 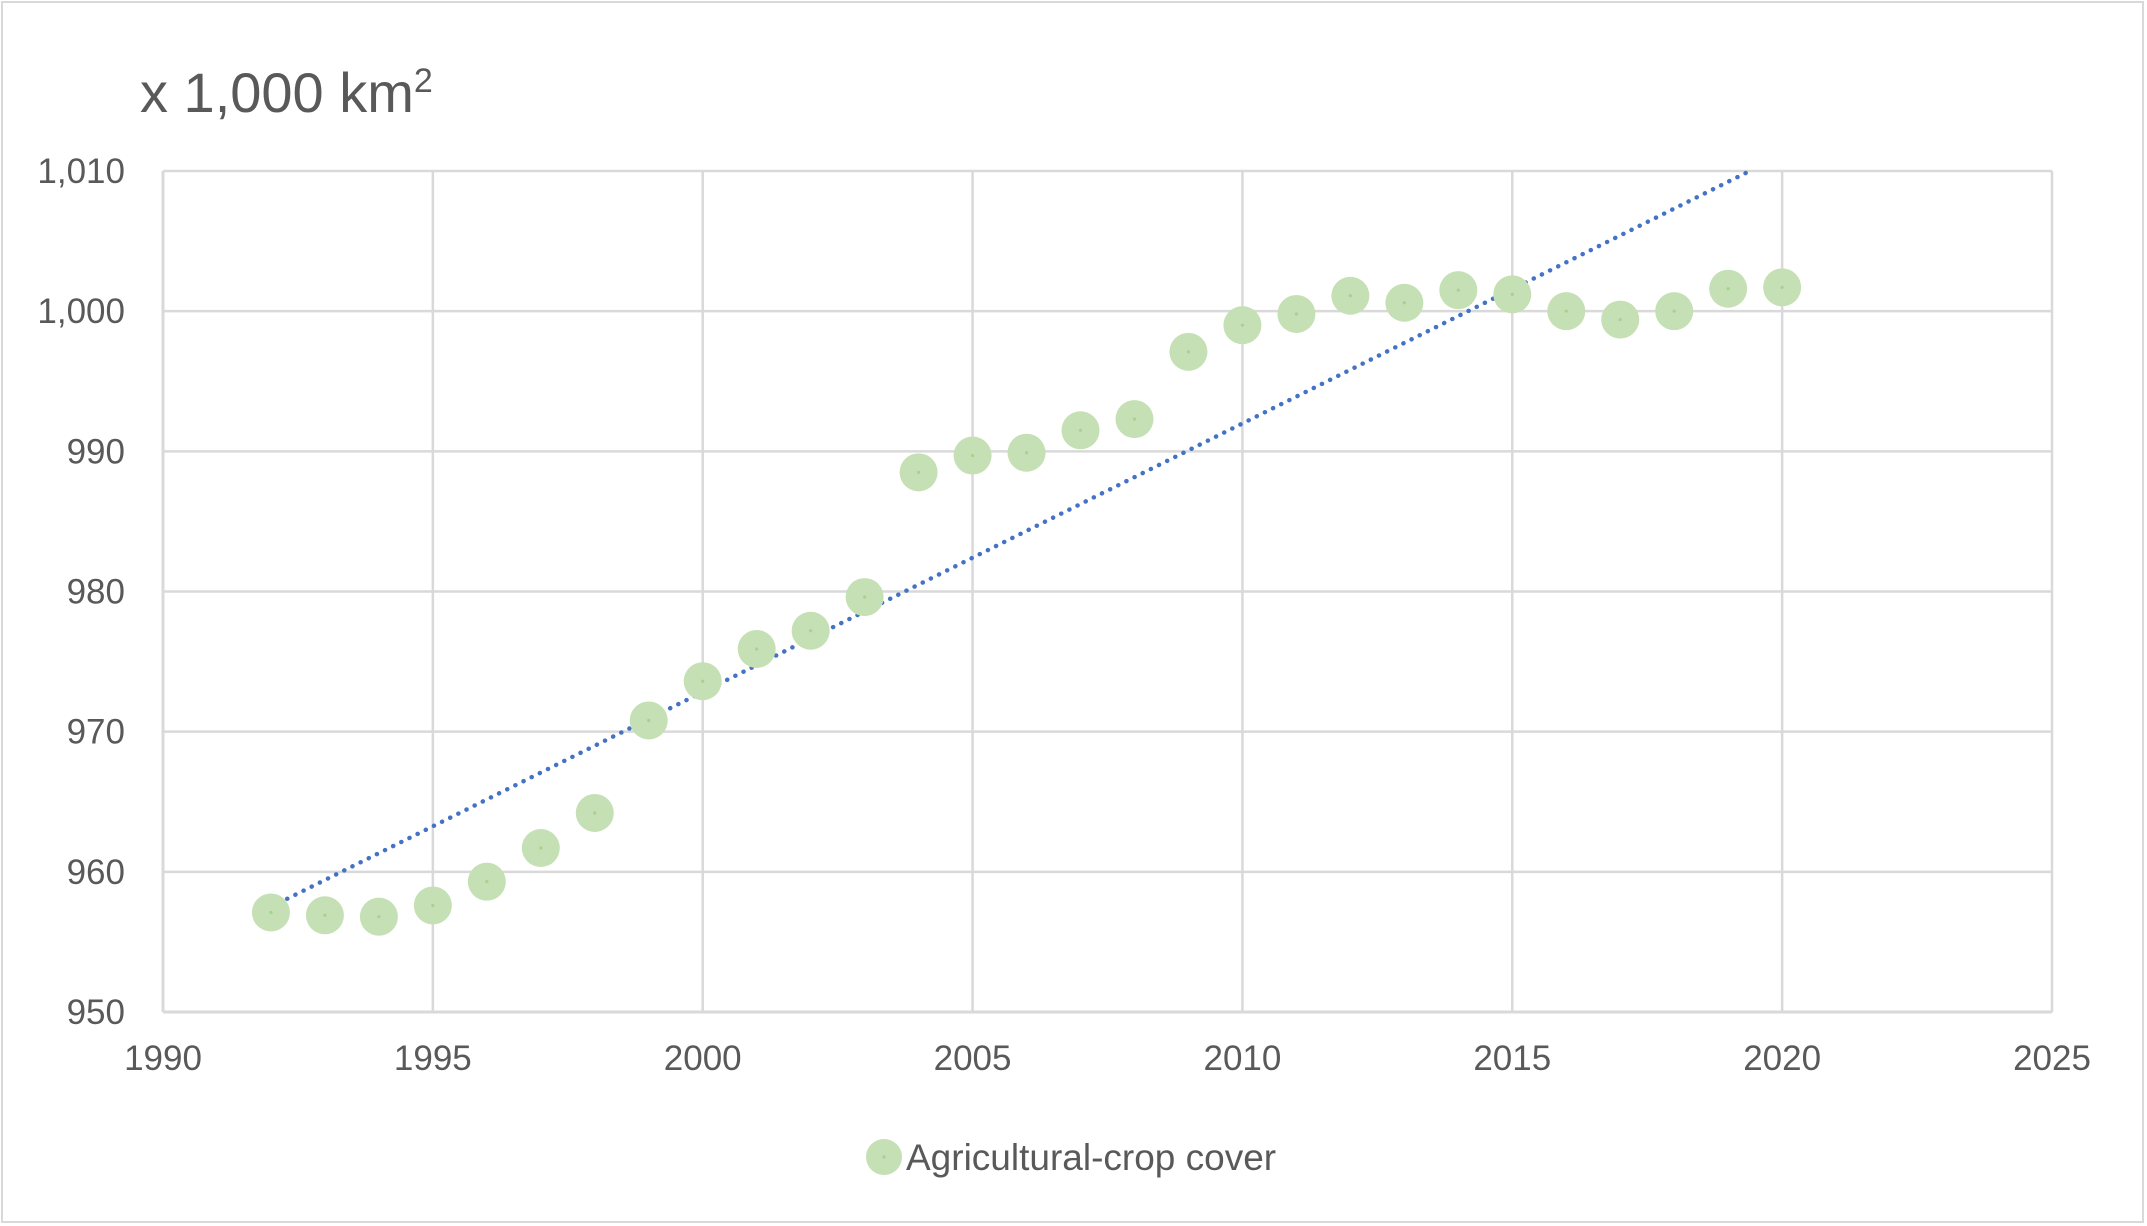 I want to click on y-tick-label: 1,010, so click(x=81, y=171).